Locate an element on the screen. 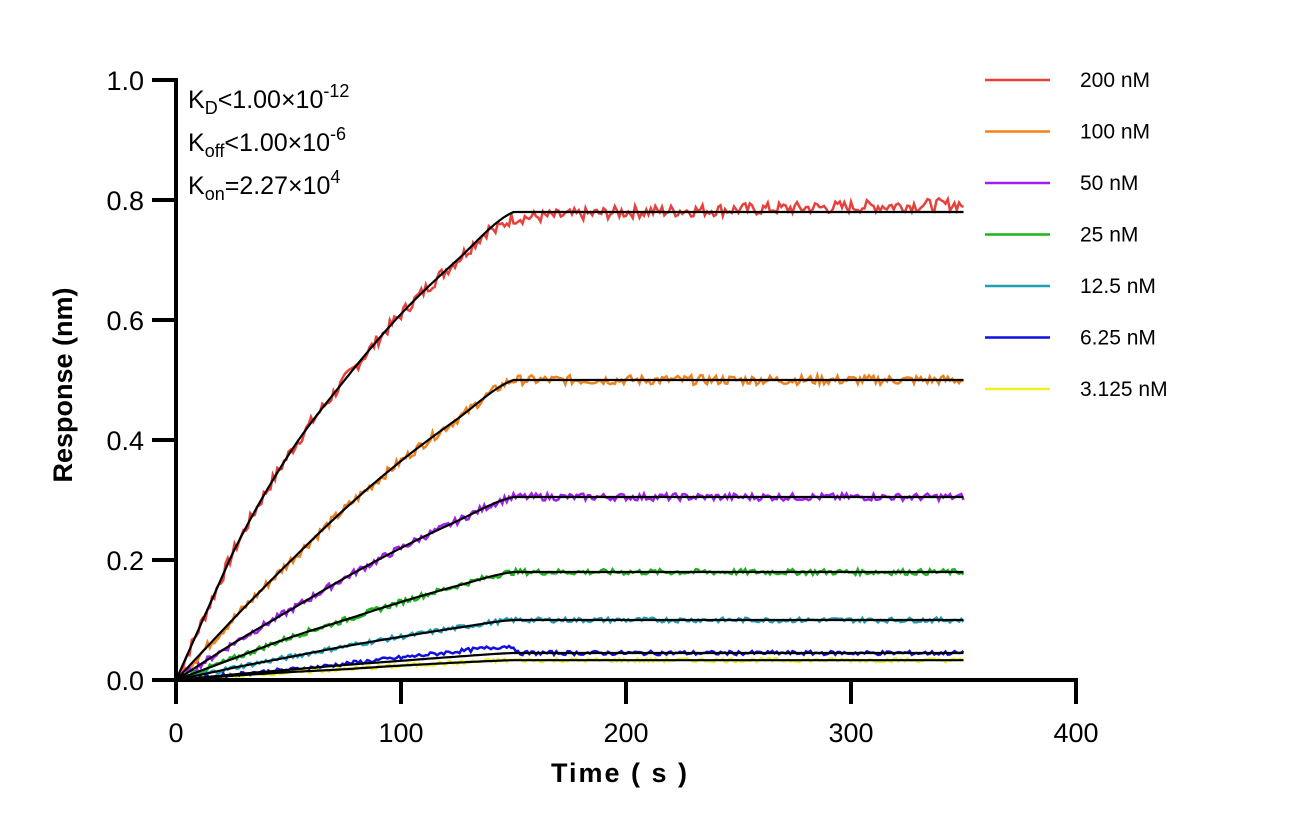 The image size is (1289, 838). kinetic-annotations: KD<1.00×10-12 Koff<1.00×10-6 Kon=2.27×104 is located at coordinates (268, 142).